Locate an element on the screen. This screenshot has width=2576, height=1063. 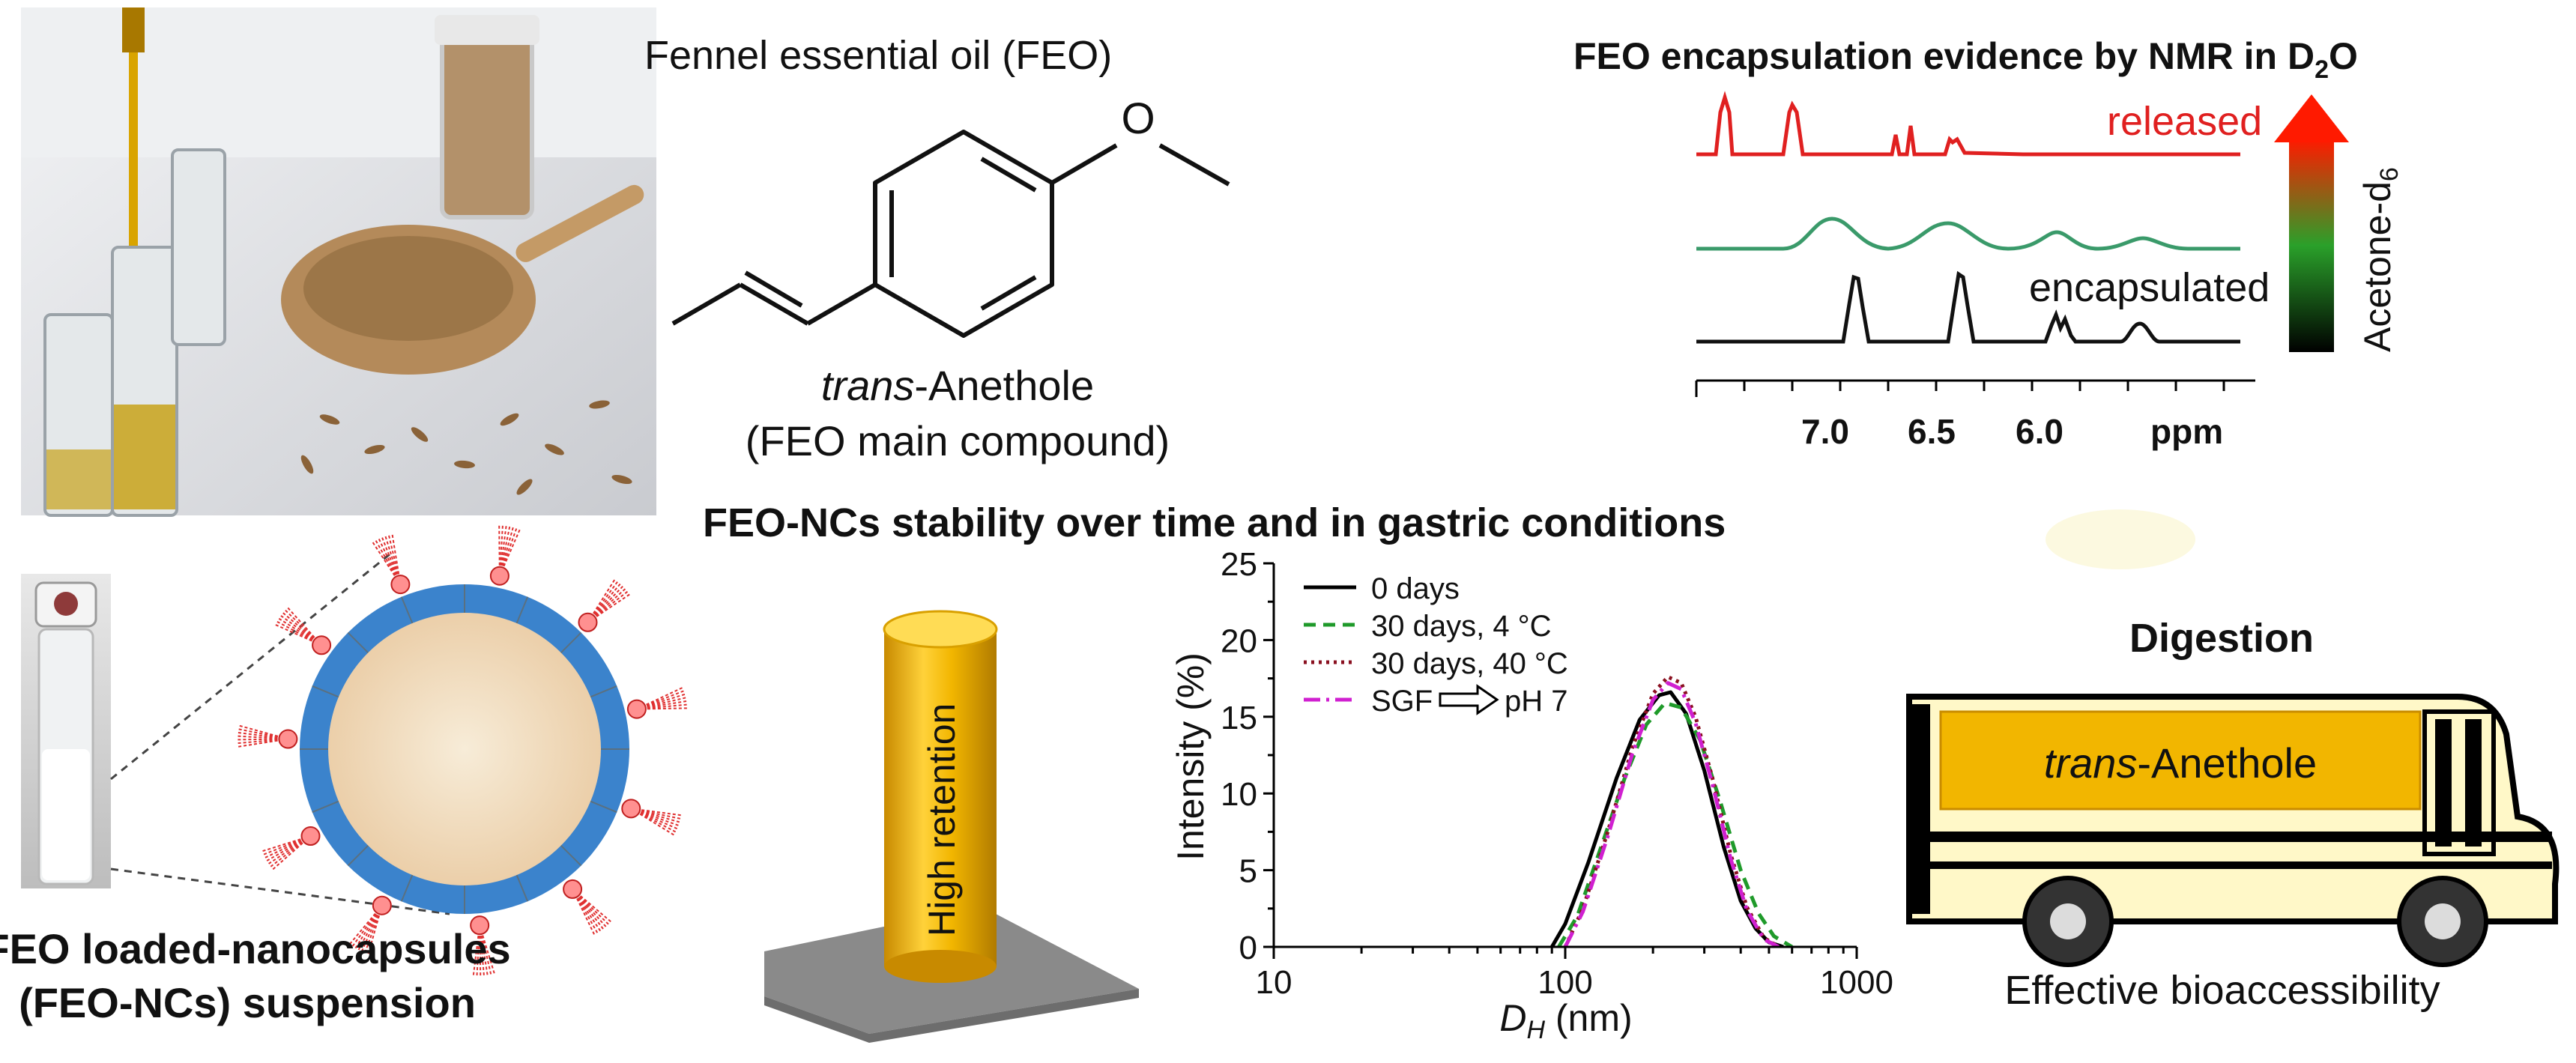
fennel-oil-title: Fennel essential oil (FEO) is located at coordinates (878, 55).